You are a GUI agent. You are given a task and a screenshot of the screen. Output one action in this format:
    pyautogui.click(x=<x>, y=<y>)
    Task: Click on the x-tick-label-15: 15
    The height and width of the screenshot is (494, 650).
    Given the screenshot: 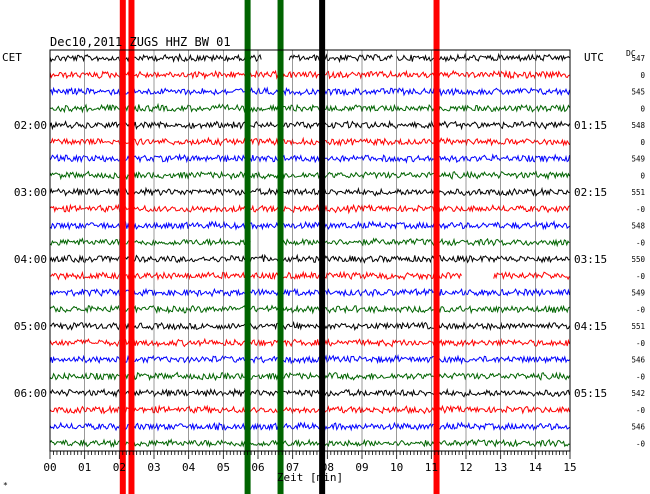 What is the action you would take?
    pyautogui.click(x=569, y=467)
    